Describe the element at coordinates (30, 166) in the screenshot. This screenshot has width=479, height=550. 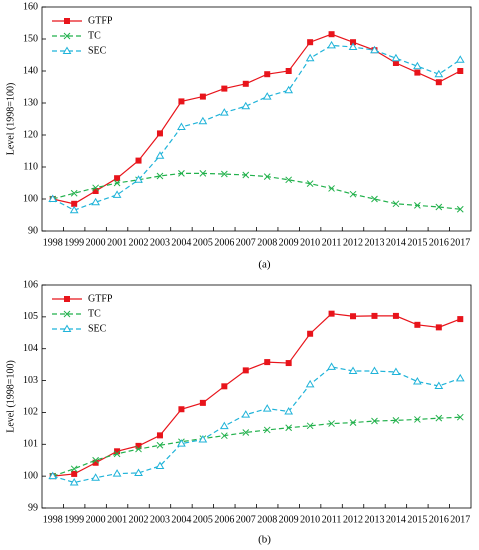
I see `y-tick-label: 110` at that location.